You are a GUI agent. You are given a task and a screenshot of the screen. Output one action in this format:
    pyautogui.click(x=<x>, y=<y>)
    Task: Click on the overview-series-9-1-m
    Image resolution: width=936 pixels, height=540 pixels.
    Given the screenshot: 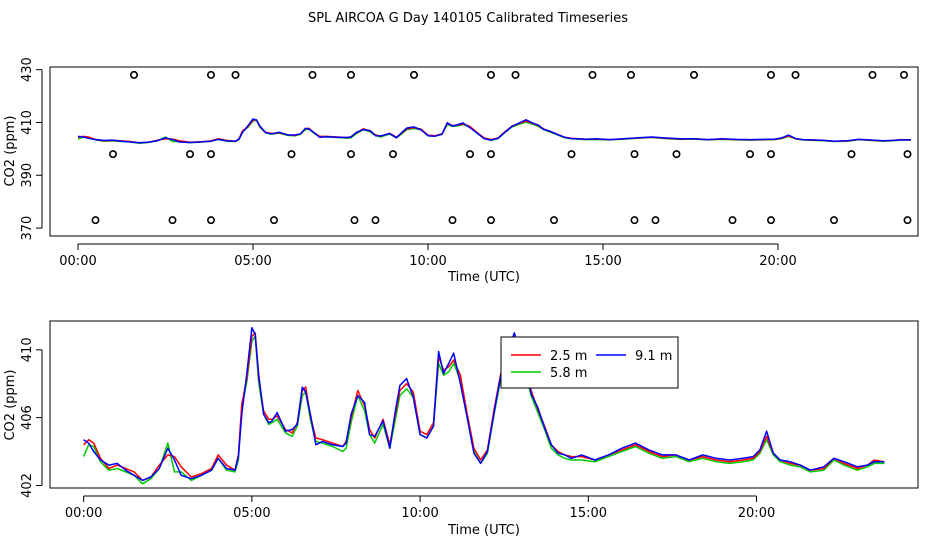 What is the action you would take?
    pyautogui.click(x=494, y=131)
    